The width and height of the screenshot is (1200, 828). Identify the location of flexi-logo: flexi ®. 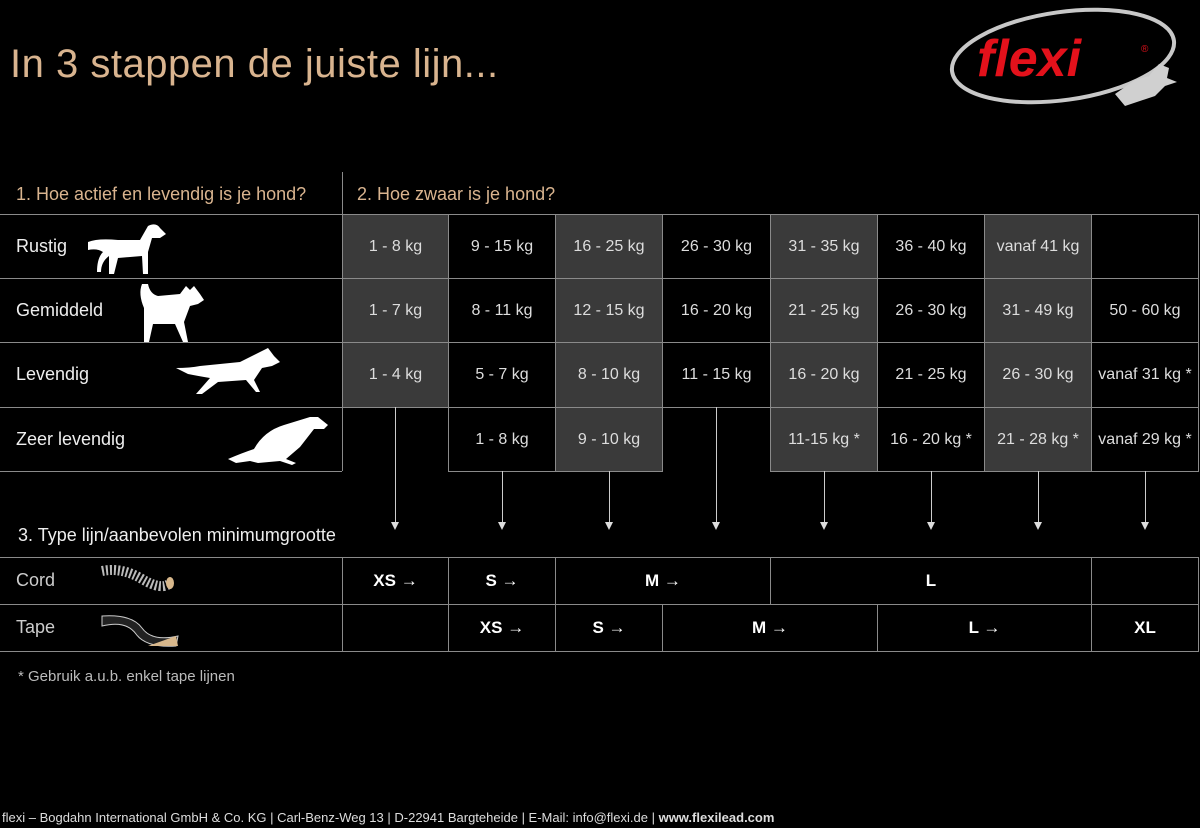
(1070, 64).